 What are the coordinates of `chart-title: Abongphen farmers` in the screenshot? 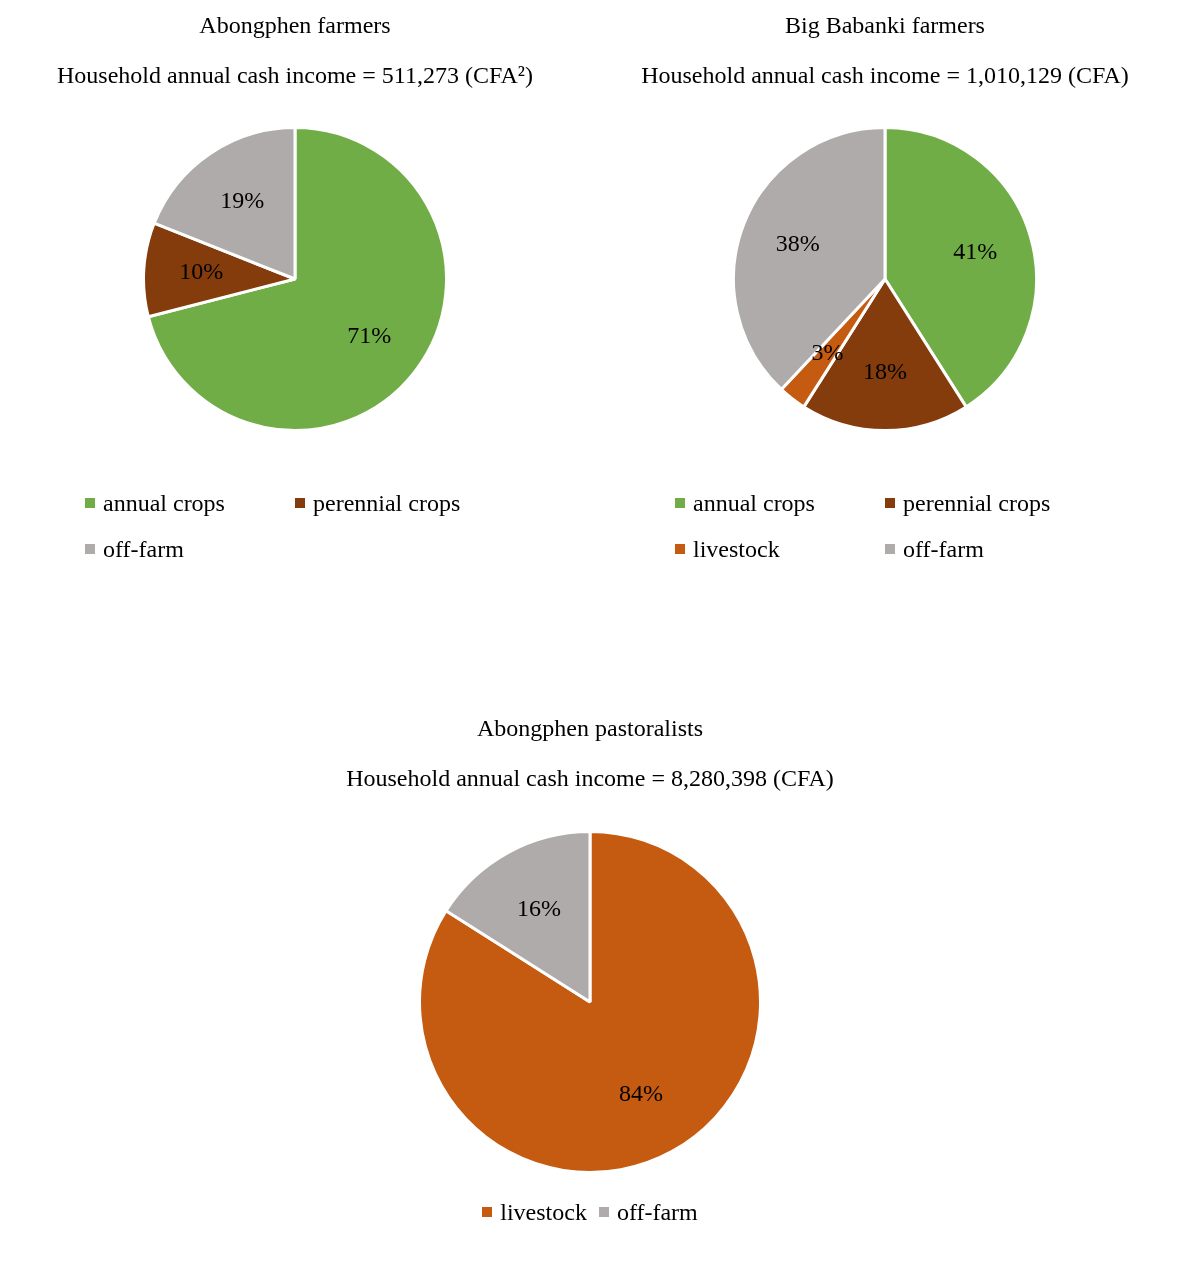 It's located at (295, 25).